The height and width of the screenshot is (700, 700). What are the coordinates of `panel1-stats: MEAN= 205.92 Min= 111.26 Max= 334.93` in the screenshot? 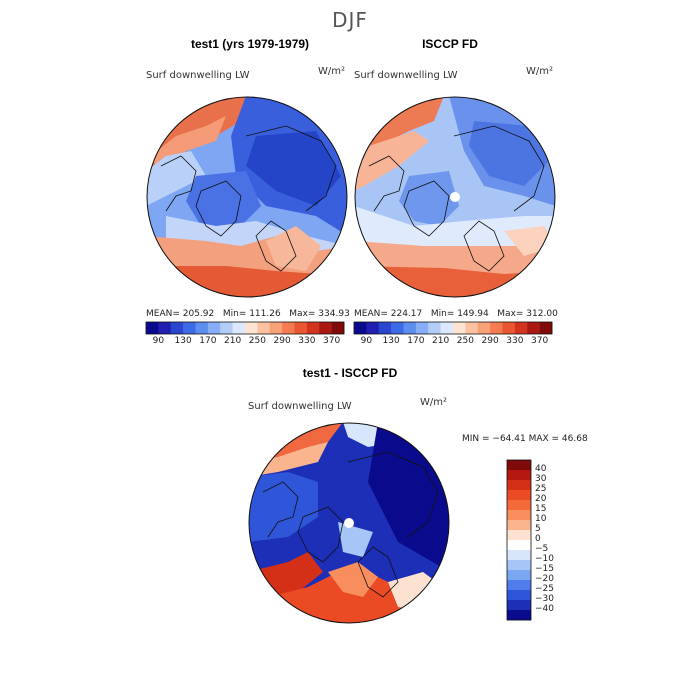 It's located at (248, 314).